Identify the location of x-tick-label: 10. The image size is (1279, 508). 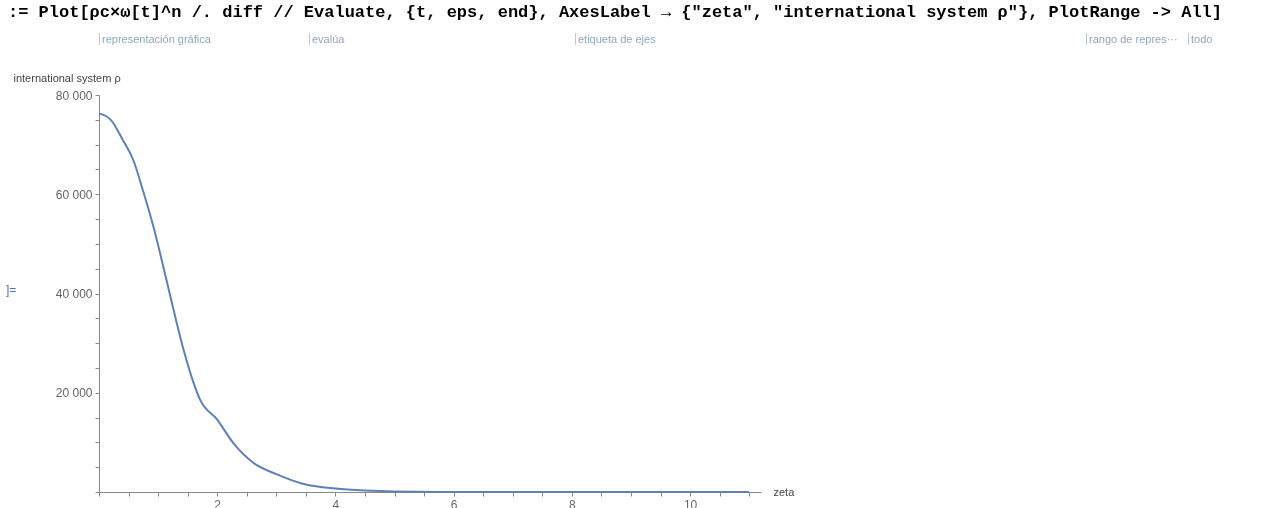
(690, 502).